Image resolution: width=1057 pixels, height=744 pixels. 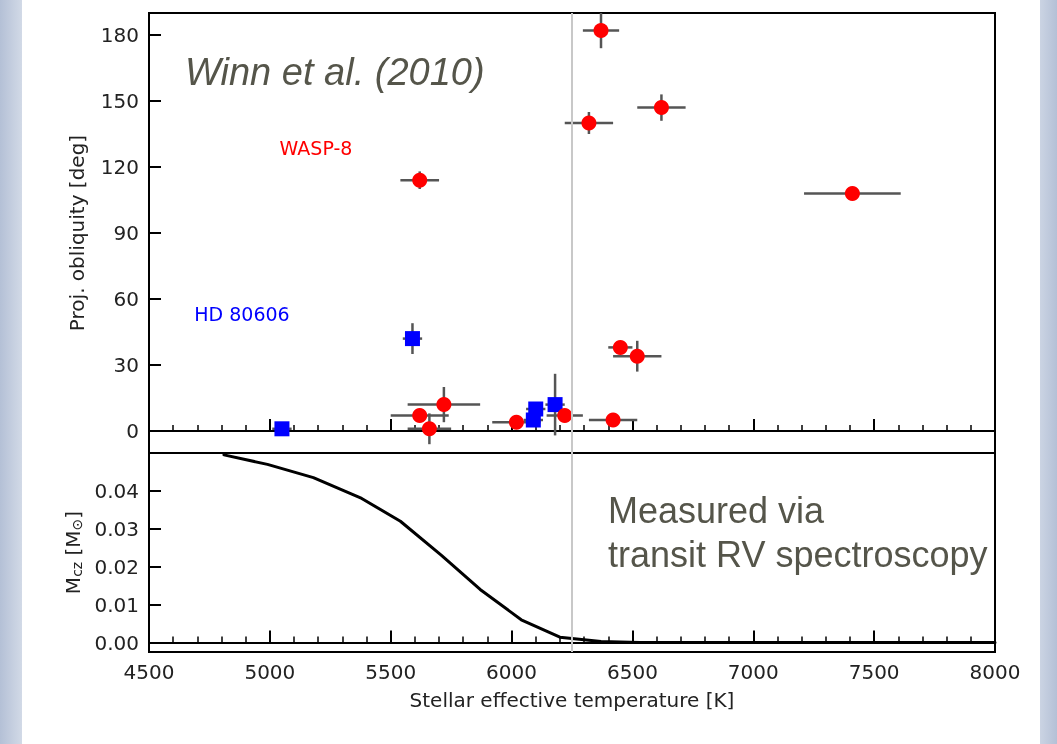 What do you see at coordinates (126, 299) in the screenshot?
I see `y-tick-label: 60` at bounding box center [126, 299].